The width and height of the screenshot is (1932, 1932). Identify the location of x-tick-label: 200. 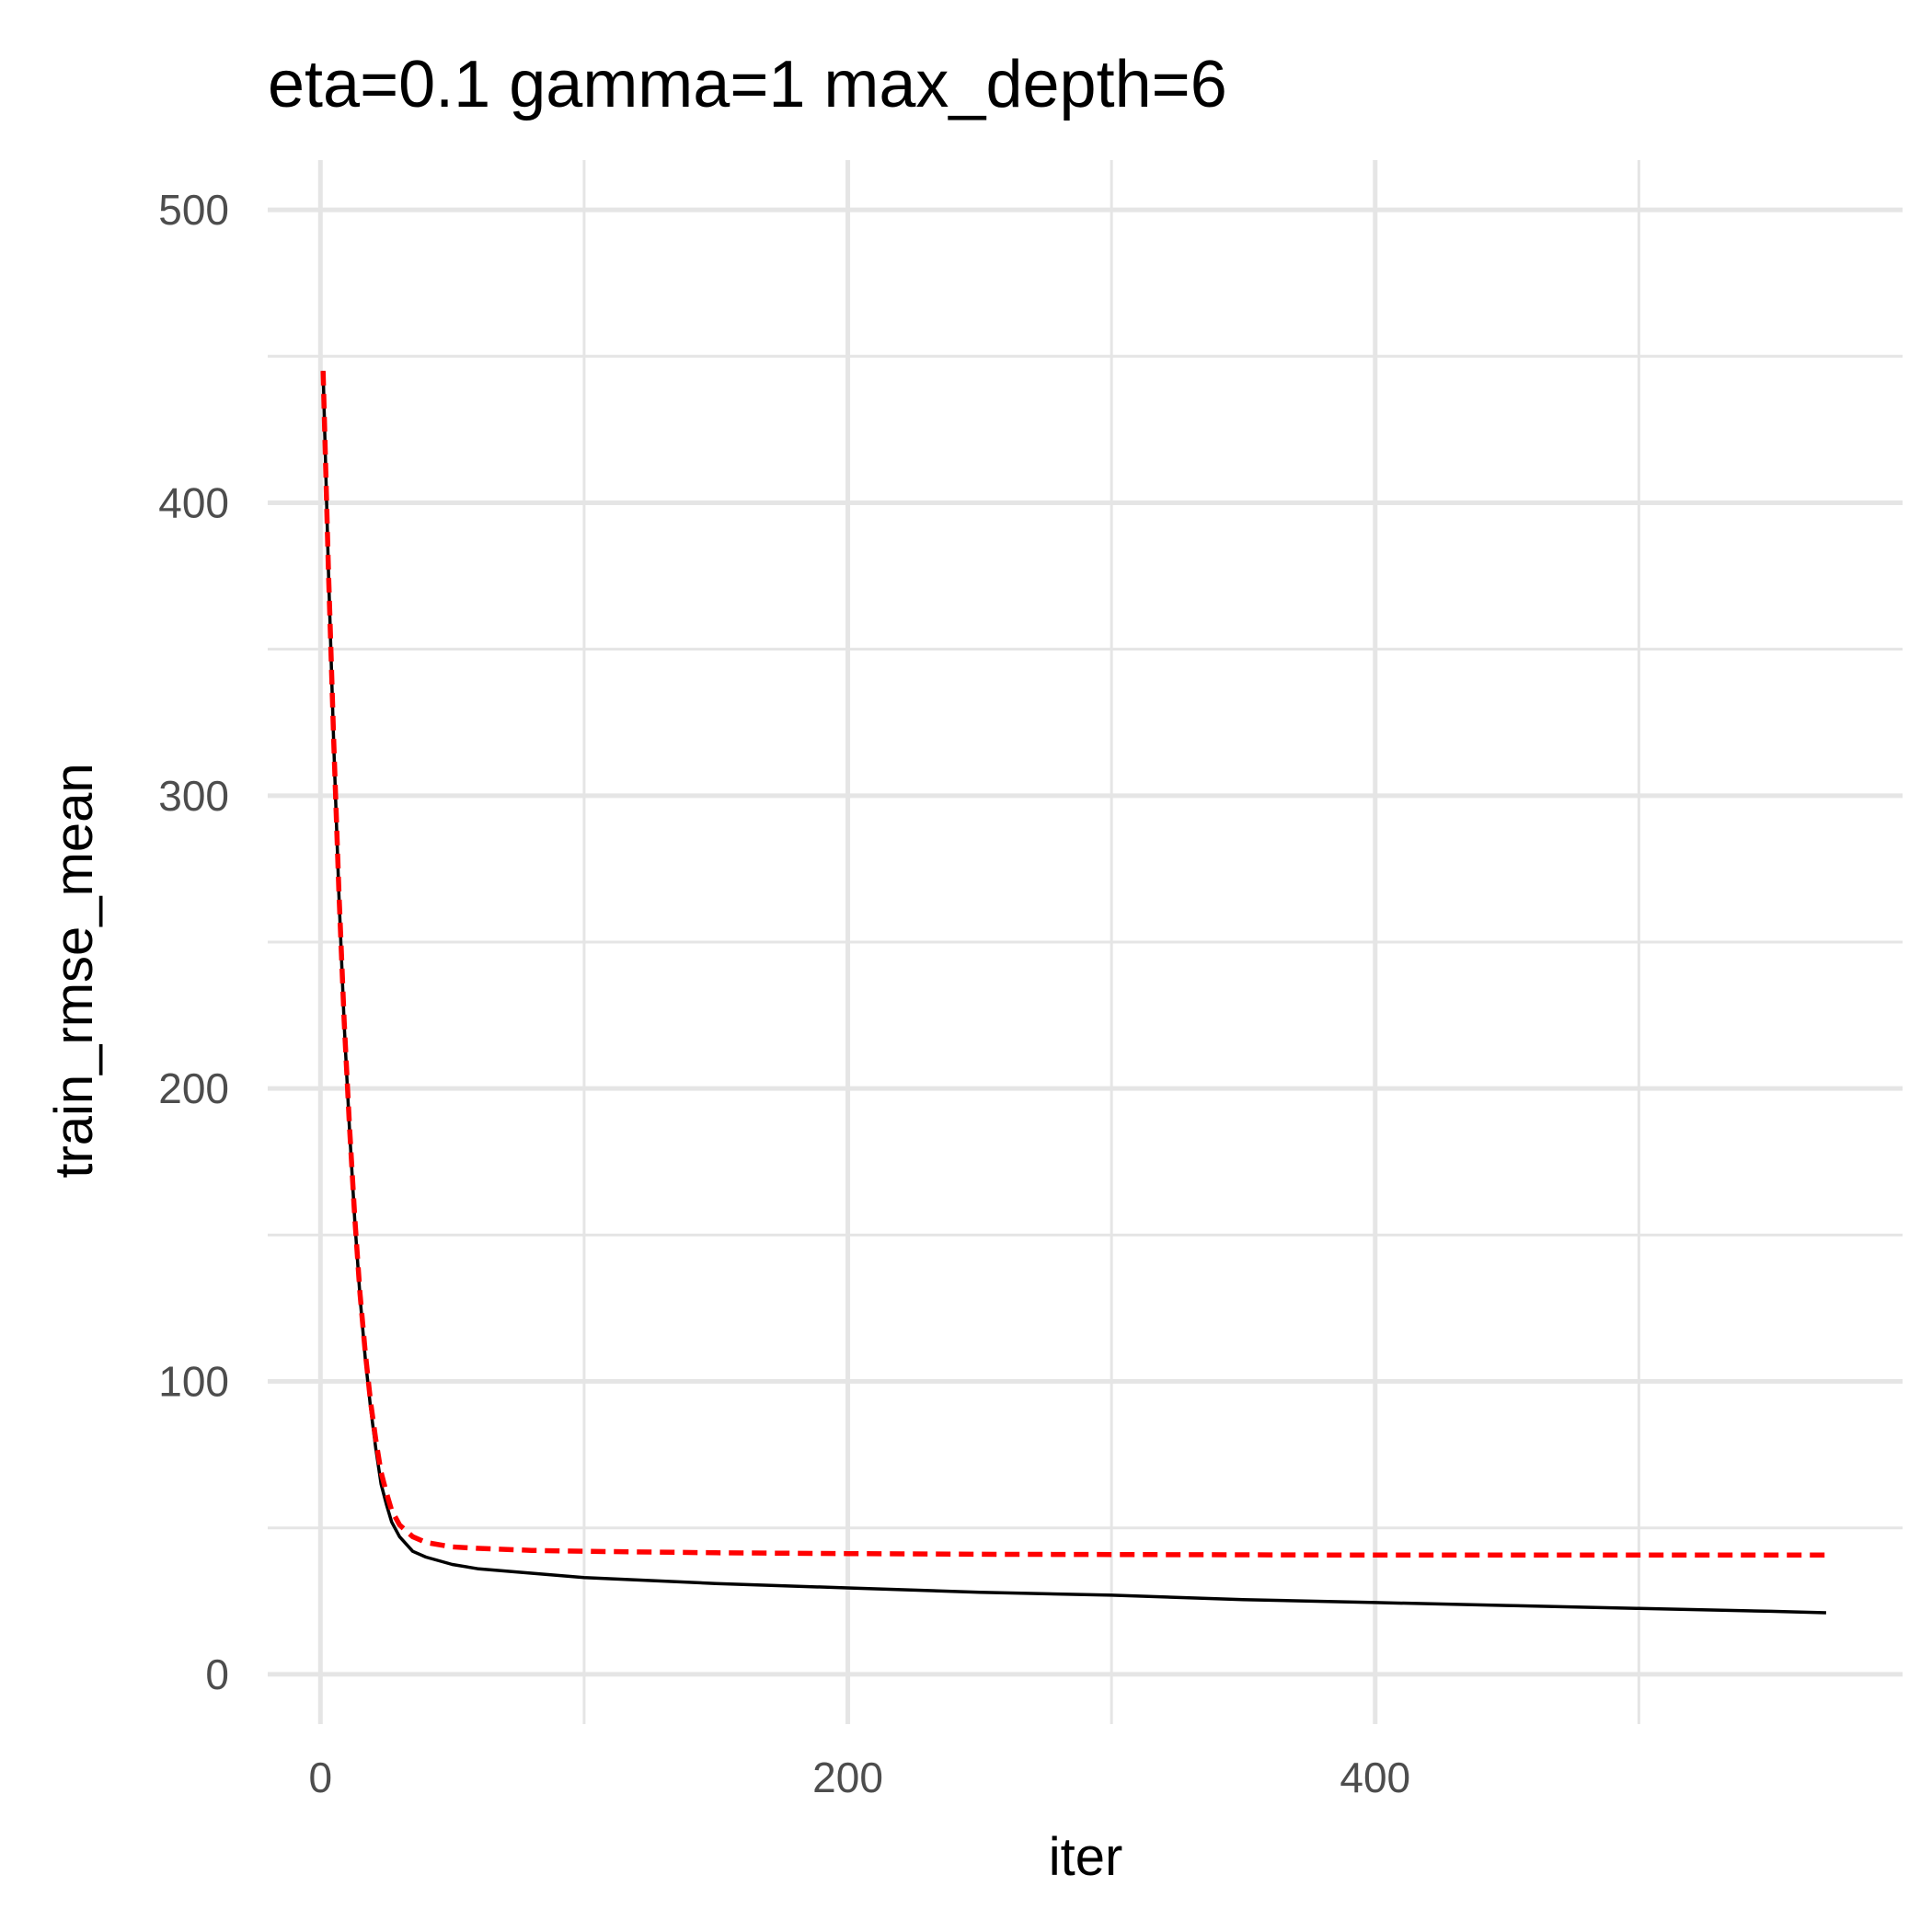
(847, 1777).